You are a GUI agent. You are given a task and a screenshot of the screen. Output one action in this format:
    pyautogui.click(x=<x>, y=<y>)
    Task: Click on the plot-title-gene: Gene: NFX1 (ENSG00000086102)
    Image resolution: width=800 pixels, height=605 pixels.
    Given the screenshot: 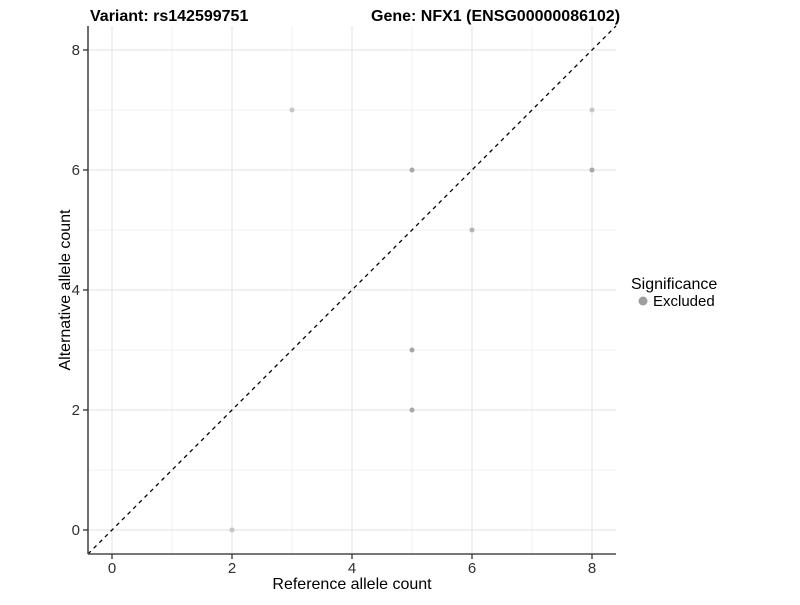 What is the action you would take?
    pyautogui.click(x=495, y=16)
    